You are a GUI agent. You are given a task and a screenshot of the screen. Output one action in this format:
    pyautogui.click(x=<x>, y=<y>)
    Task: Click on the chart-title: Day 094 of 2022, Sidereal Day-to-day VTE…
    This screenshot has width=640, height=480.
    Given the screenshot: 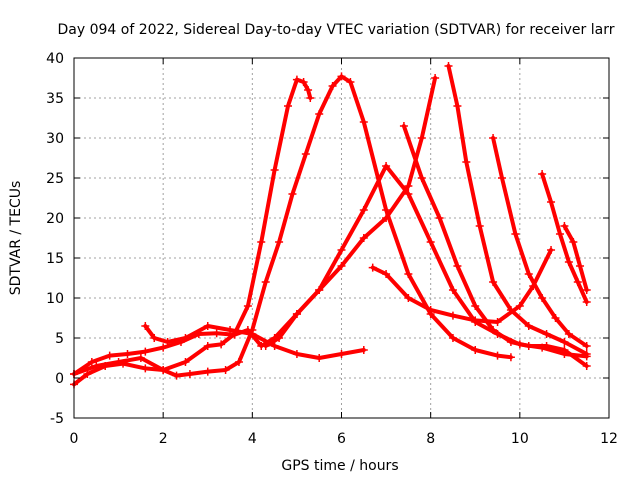 What is the action you would take?
    pyautogui.click(x=336, y=30)
    